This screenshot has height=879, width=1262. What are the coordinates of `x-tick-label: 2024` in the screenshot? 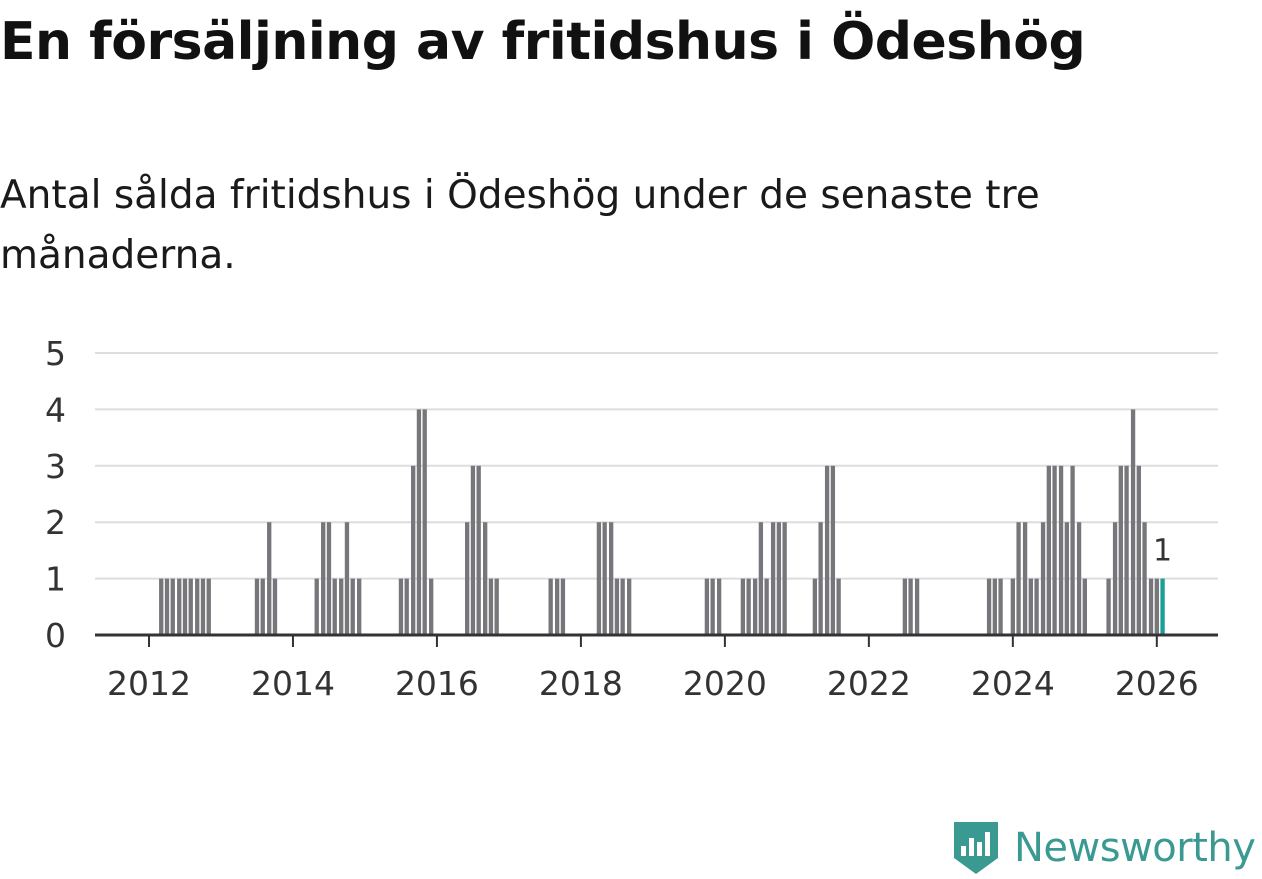 It's located at (1013, 683).